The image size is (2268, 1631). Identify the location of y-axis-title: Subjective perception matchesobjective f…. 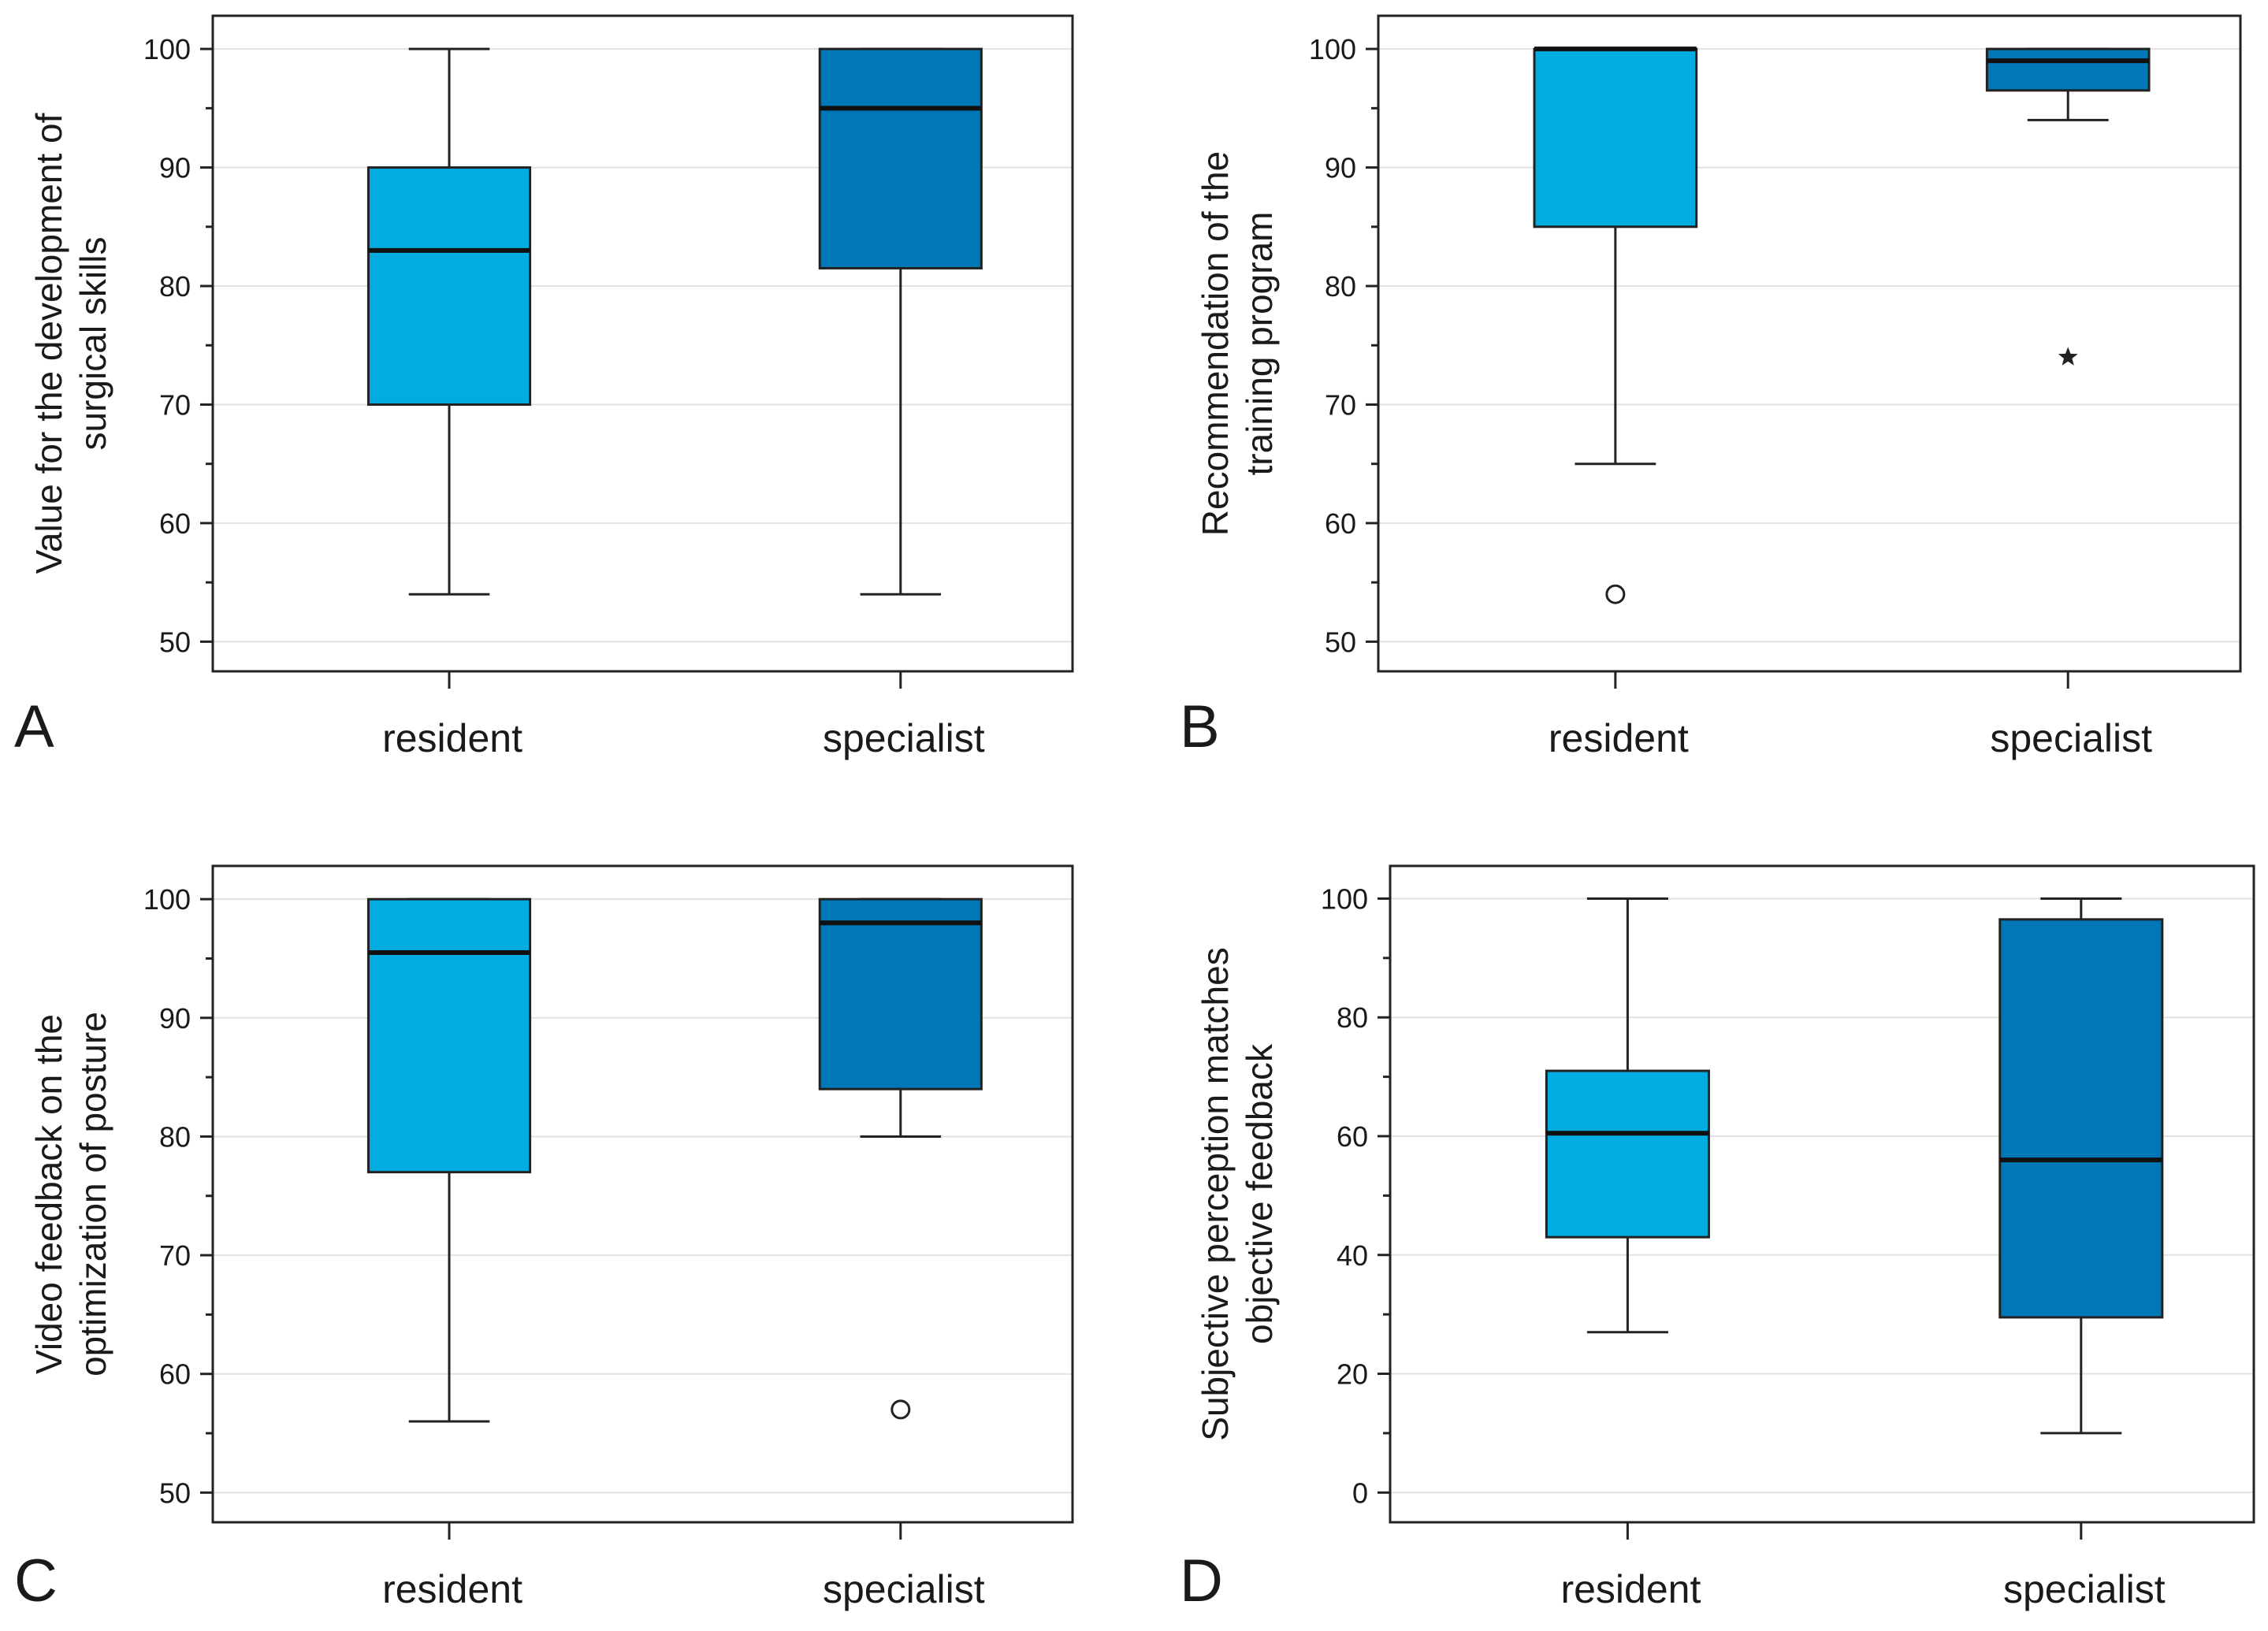
(1237, 1193).